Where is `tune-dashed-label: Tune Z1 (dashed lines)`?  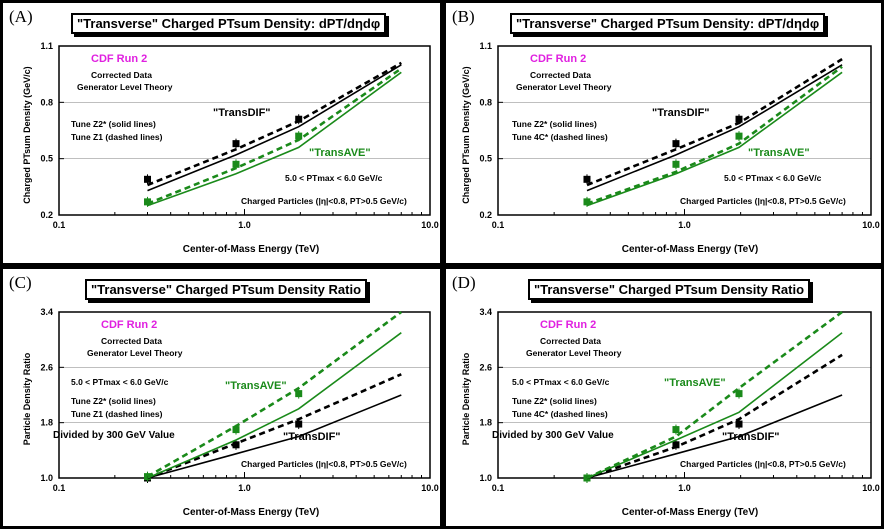 tune-dashed-label: Tune Z1 (dashed lines) is located at coordinates (117, 137).